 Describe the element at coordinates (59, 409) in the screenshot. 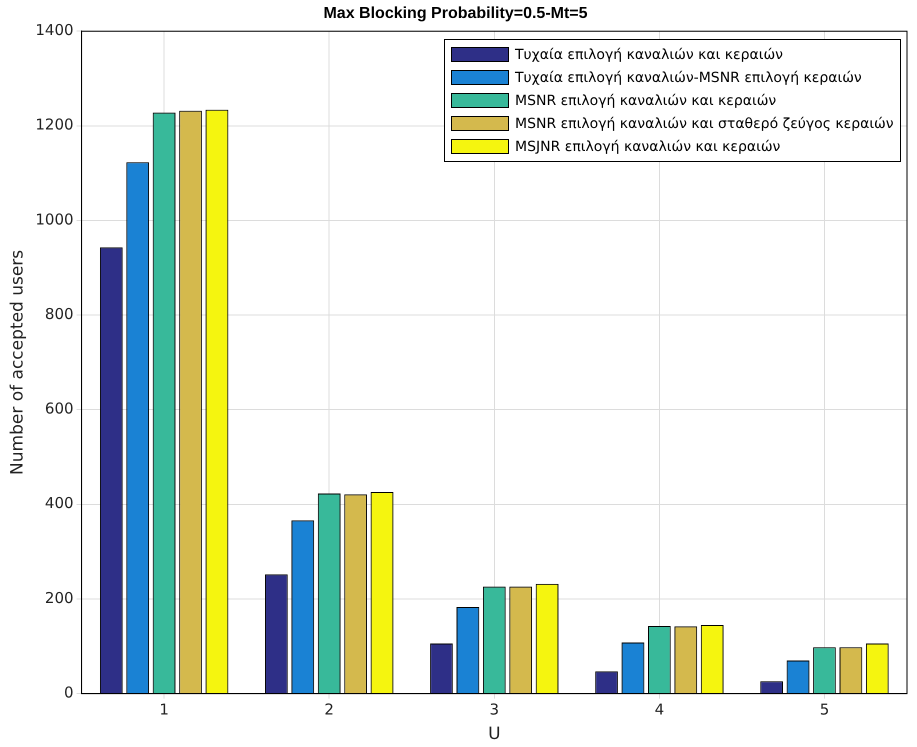

I see `y-tick-label: 600` at that location.